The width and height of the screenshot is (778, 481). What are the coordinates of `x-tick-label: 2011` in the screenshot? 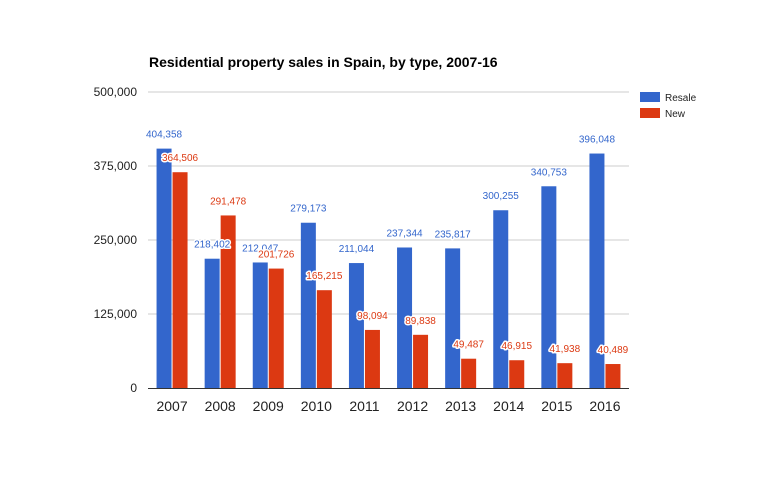 It's located at (364, 406).